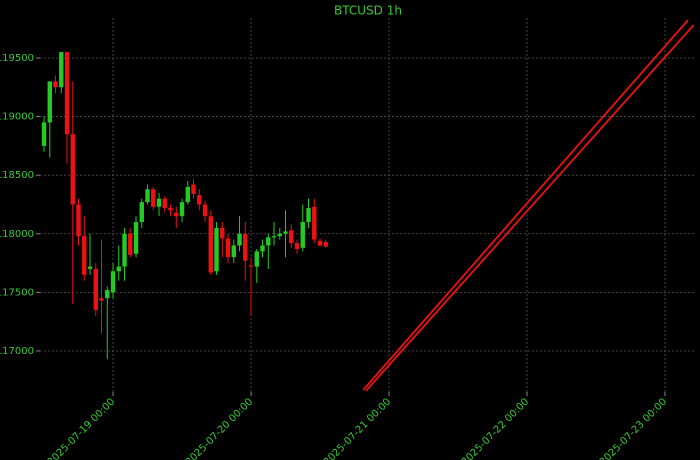 This screenshot has height=460, width=700. Describe the element at coordinates (17, 292) in the screenshot. I see `y-tick-label: 117500` at that location.